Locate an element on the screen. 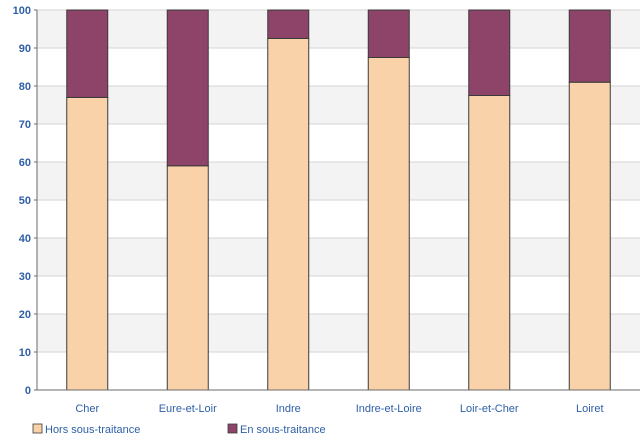 This screenshot has height=447, width=643. y-tick-label: 80 is located at coordinates (25, 87).